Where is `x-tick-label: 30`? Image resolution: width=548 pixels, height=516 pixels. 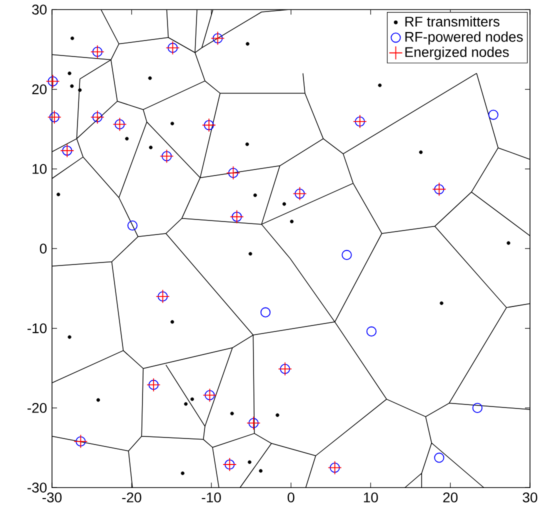 x-tick-label: 30 is located at coordinates (530, 497).